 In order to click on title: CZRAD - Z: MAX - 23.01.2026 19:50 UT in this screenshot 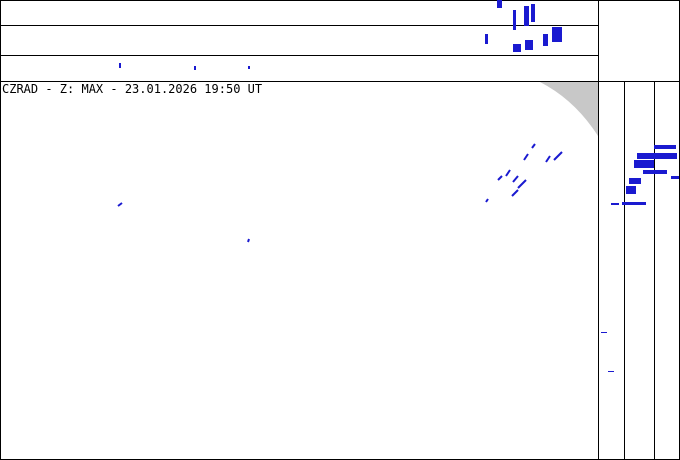, I will do `click(132, 89)`.